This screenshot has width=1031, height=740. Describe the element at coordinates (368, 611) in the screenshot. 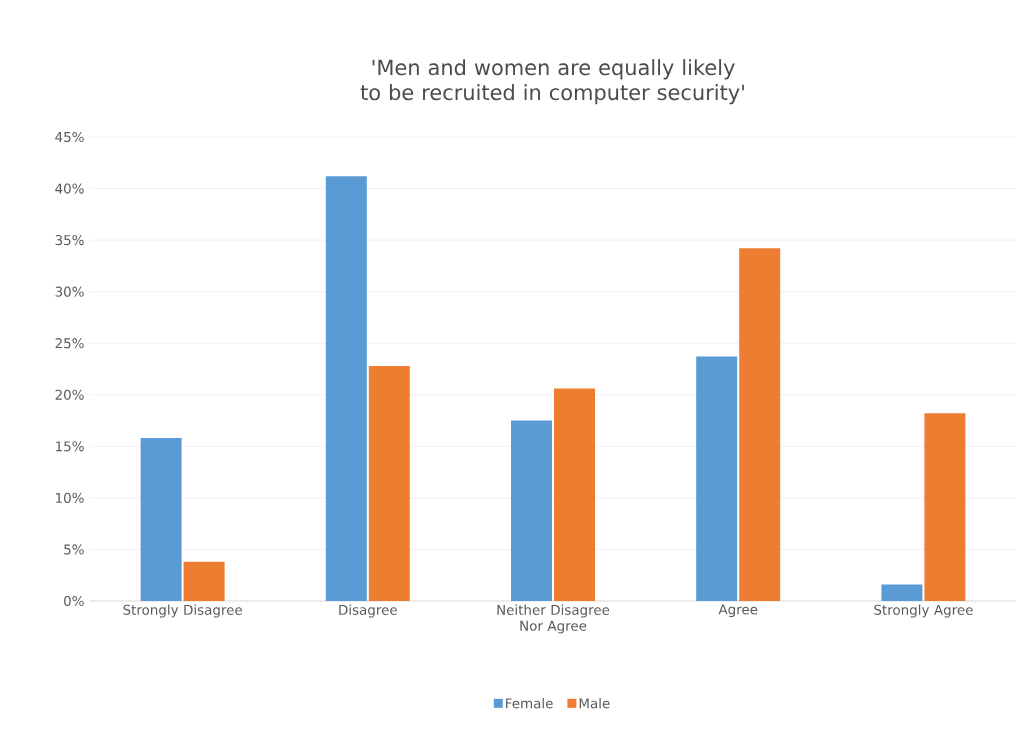

I see `x-tick-label: Disagree` at that location.